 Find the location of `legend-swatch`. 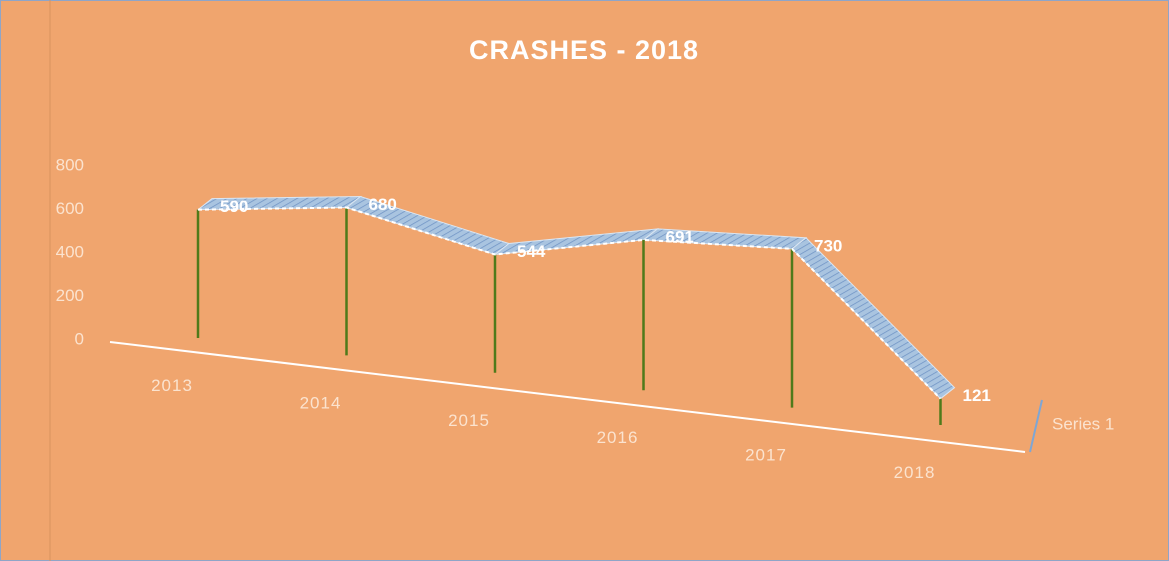

legend-swatch is located at coordinates (1036, 426).